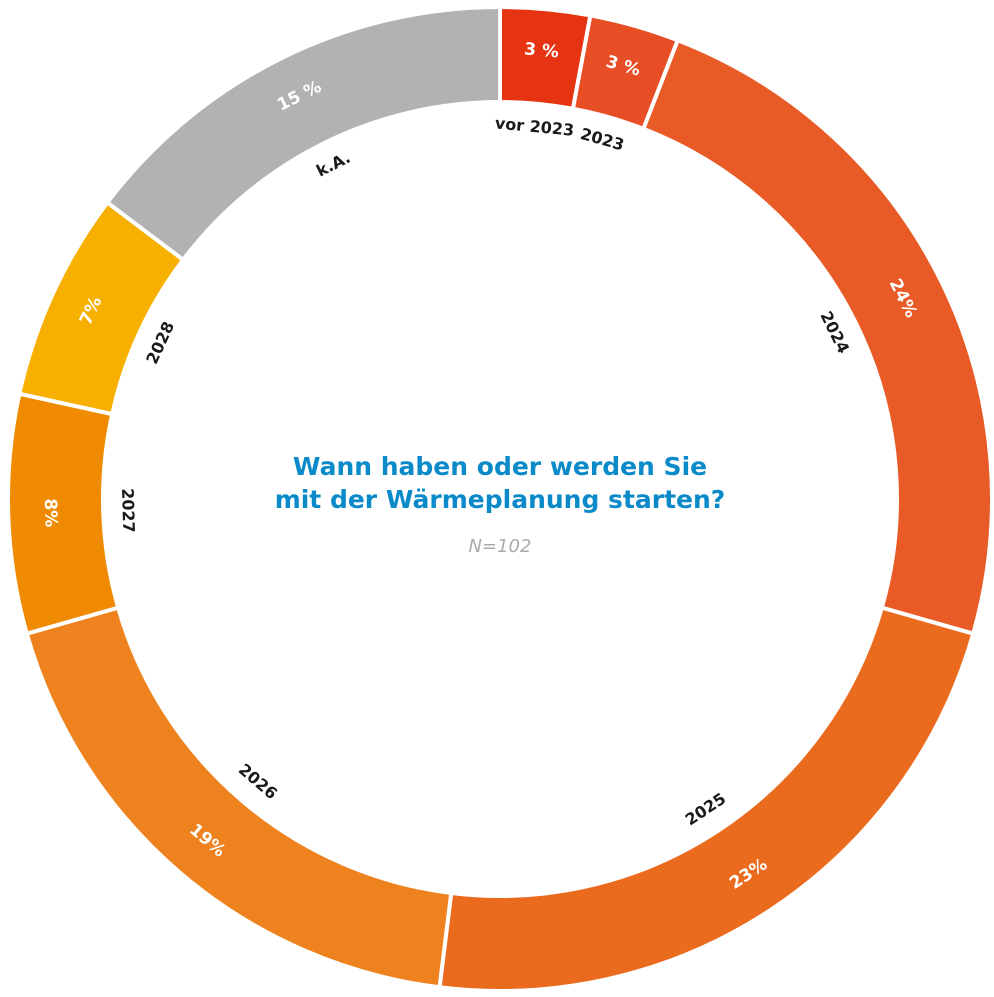 The width and height of the screenshot is (994, 997). What do you see at coordinates (834, 332) in the screenshot?
I see `category-label: 2024` at bounding box center [834, 332].